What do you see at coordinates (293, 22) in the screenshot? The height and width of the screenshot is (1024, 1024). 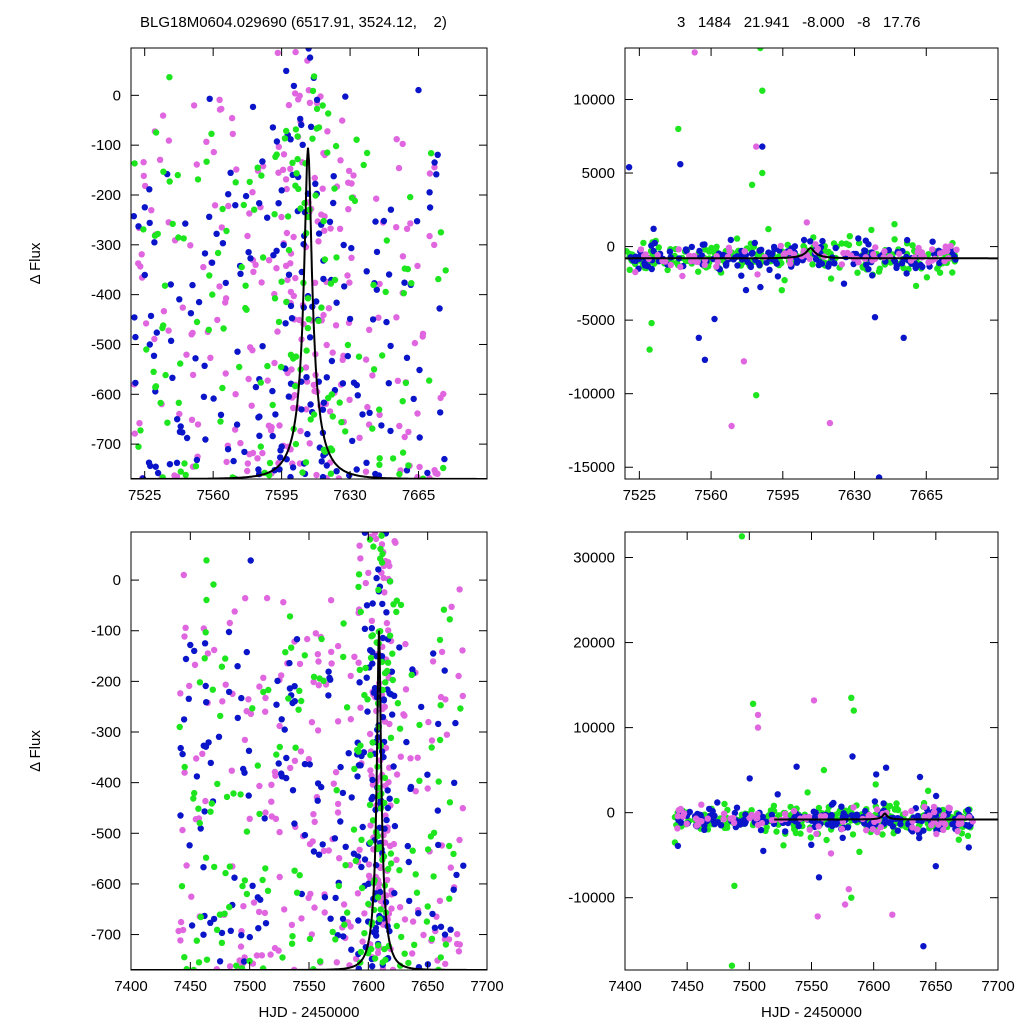 I see `header-object-id: BLG18M0604.029690 (6517.91, 3524.12, 2)` at bounding box center [293, 22].